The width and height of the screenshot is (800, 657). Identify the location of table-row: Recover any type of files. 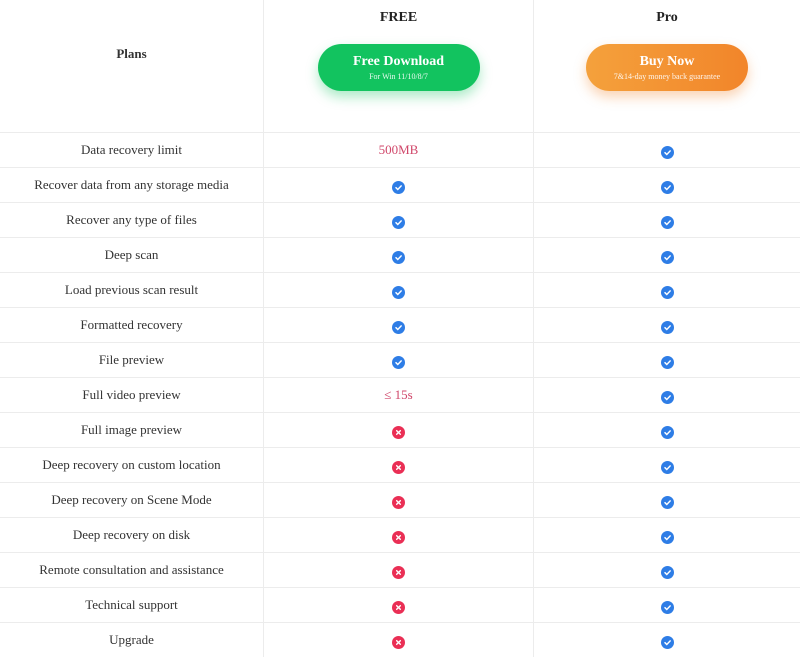
(400, 219).